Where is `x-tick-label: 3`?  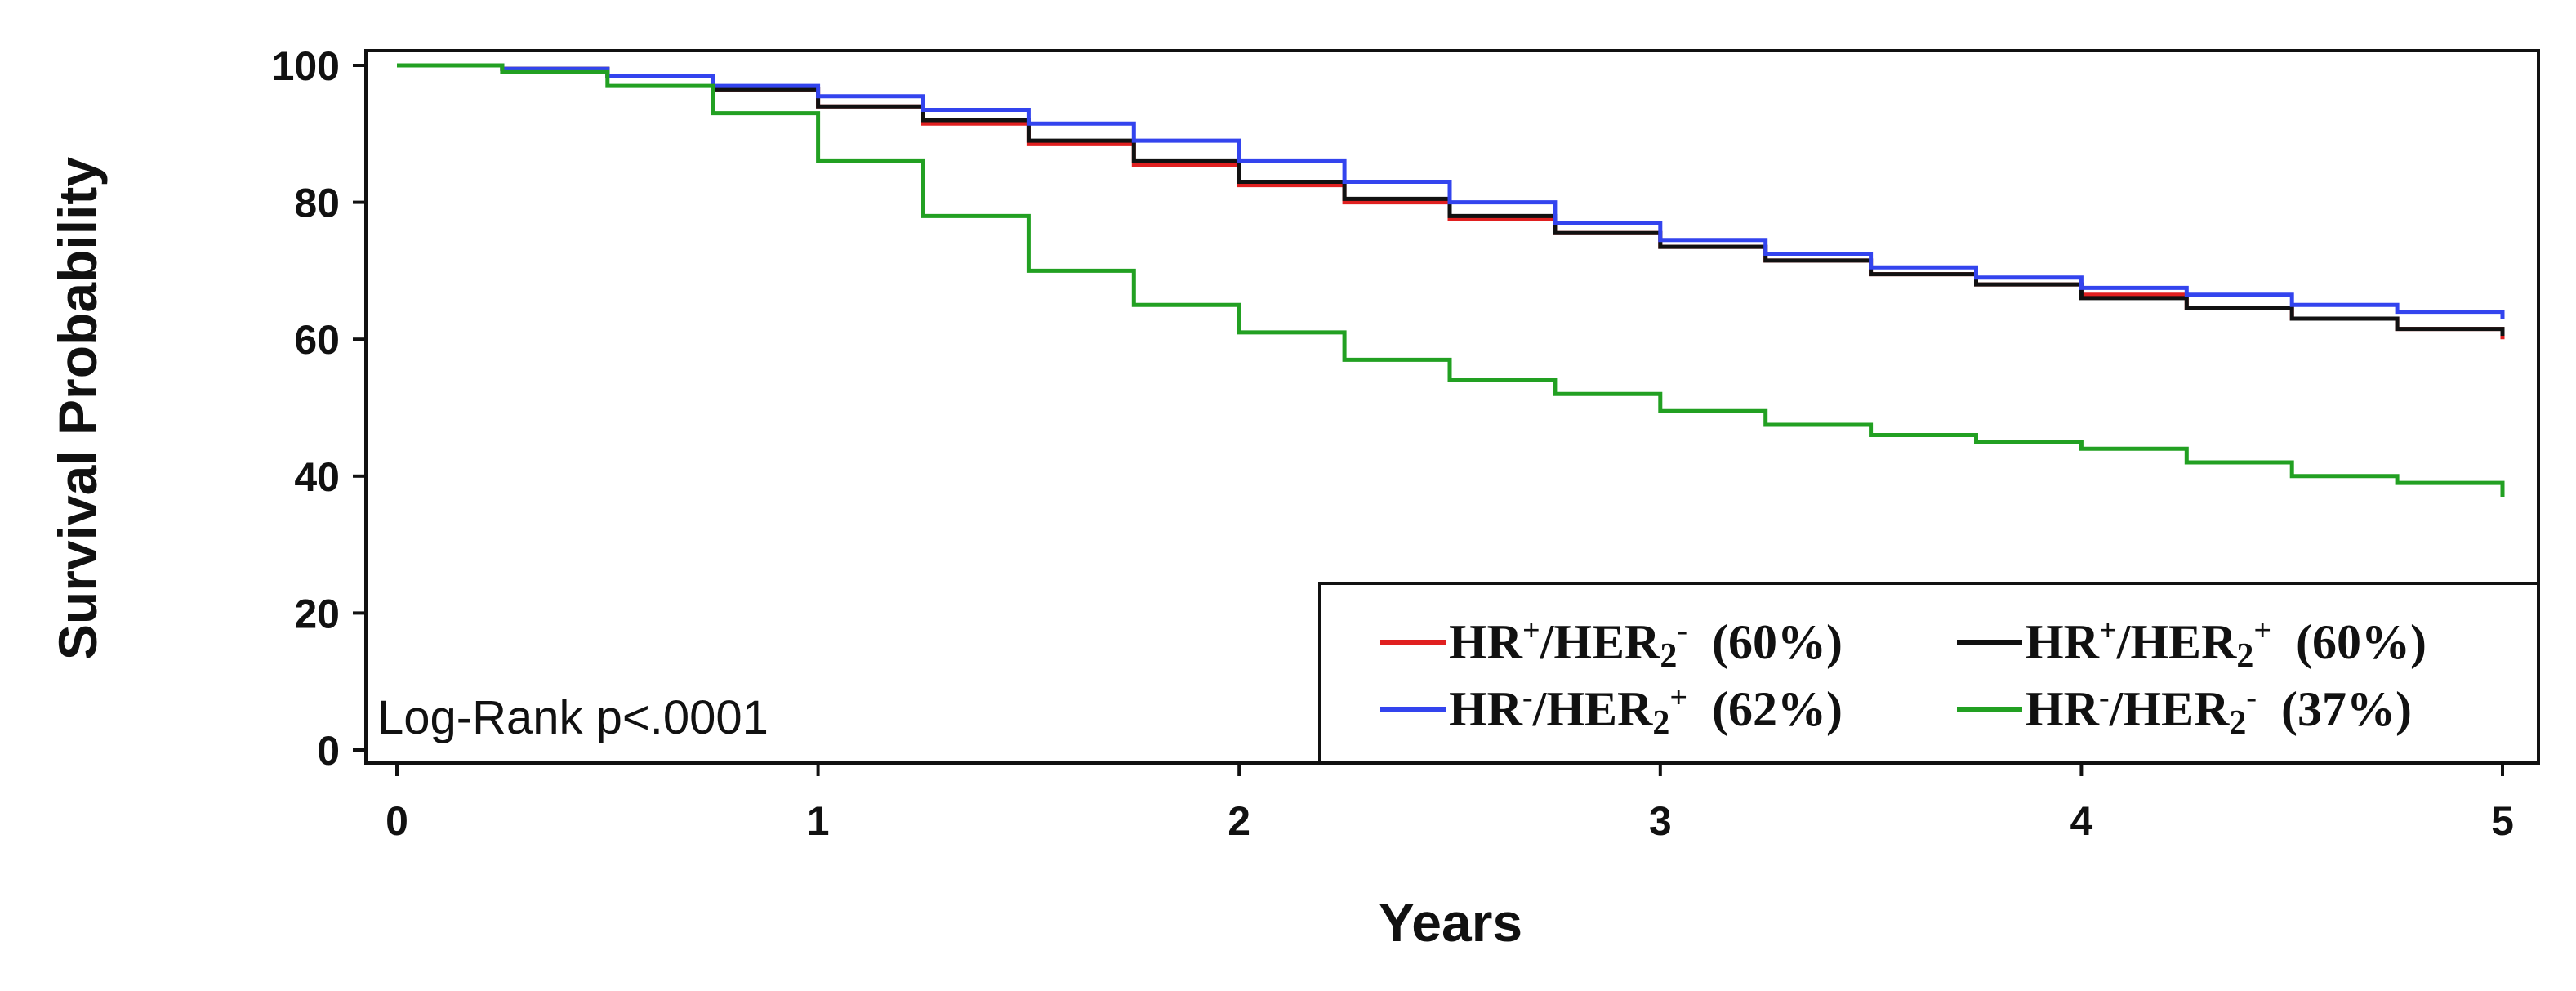 x-tick-label: 3 is located at coordinates (1660, 821).